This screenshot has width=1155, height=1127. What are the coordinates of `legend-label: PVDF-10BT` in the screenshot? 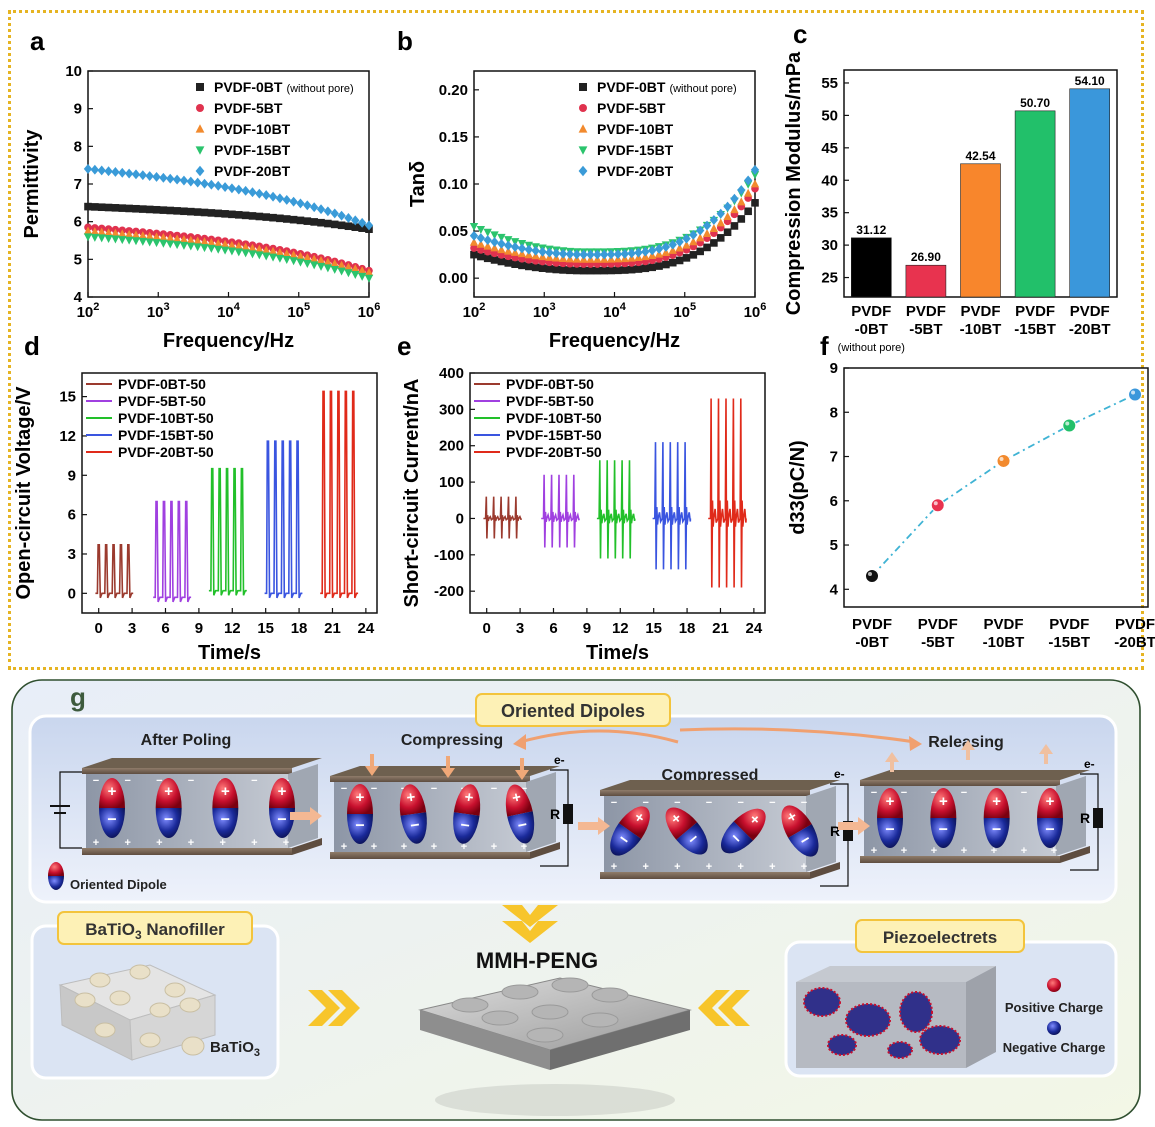 It's located at (252, 129).